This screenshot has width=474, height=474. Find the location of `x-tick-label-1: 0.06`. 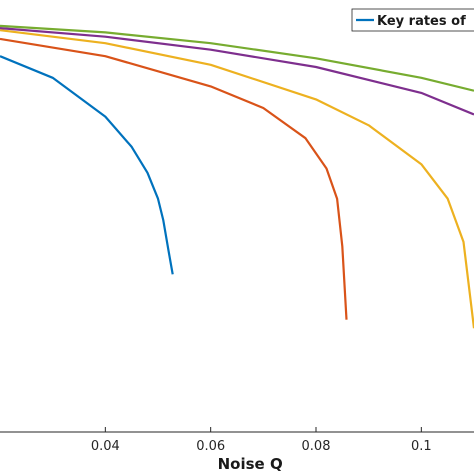

x-tick-label-1: 0.06 is located at coordinates (210, 446).